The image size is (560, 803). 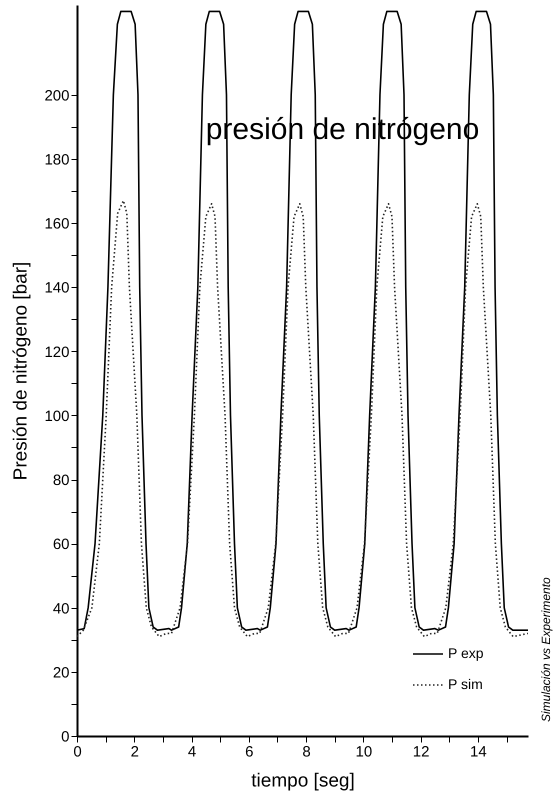 I want to click on text: Simulación vs Experimento, so click(x=546, y=650).